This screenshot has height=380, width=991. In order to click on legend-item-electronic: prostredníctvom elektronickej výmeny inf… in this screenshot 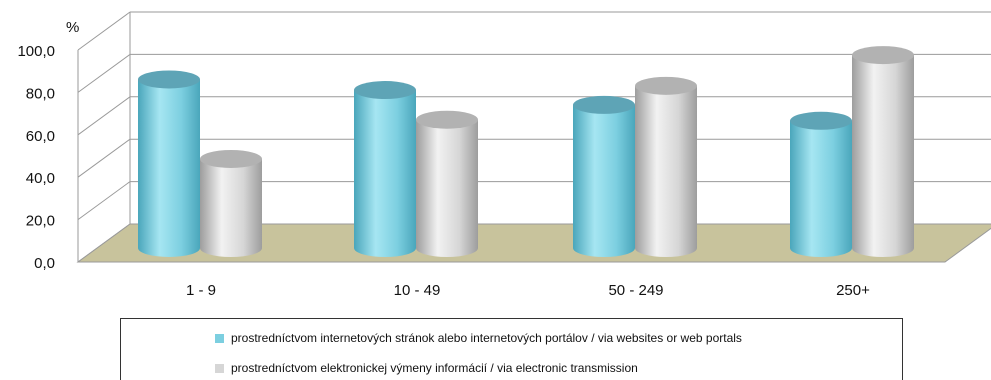, I will do `click(426, 368)`.